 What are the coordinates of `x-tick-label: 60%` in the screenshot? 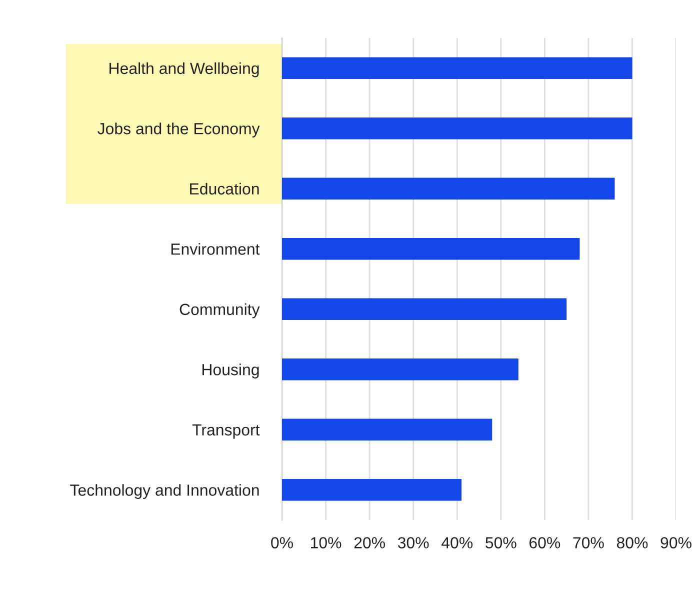 It's located at (544, 542).